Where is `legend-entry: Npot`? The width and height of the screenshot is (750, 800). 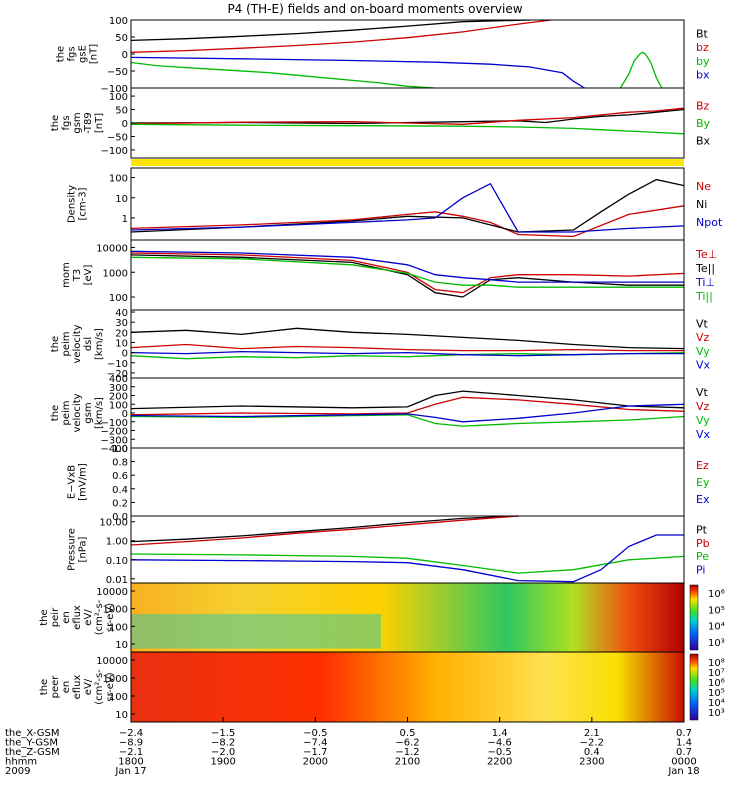 legend-entry: Npot is located at coordinates (709, 222).